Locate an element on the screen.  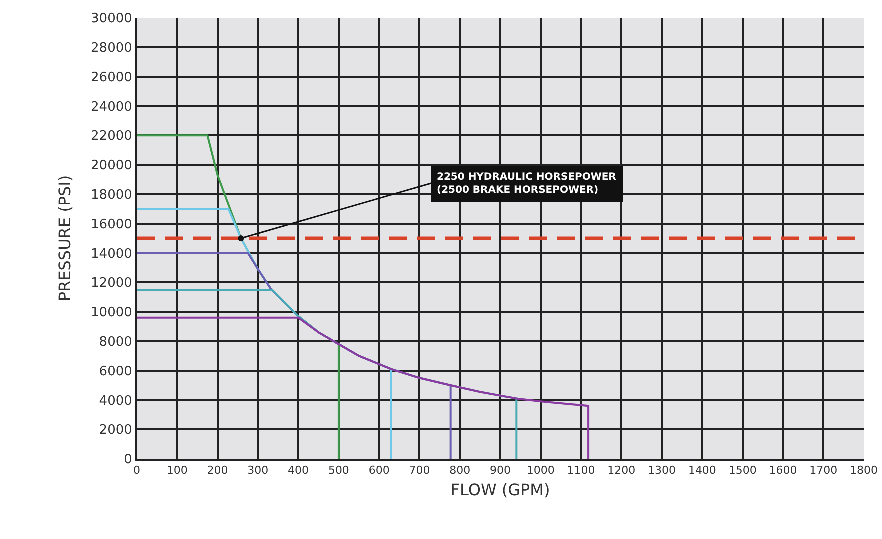
y-tick-label: 16000 is located at coordinates (111, 224).